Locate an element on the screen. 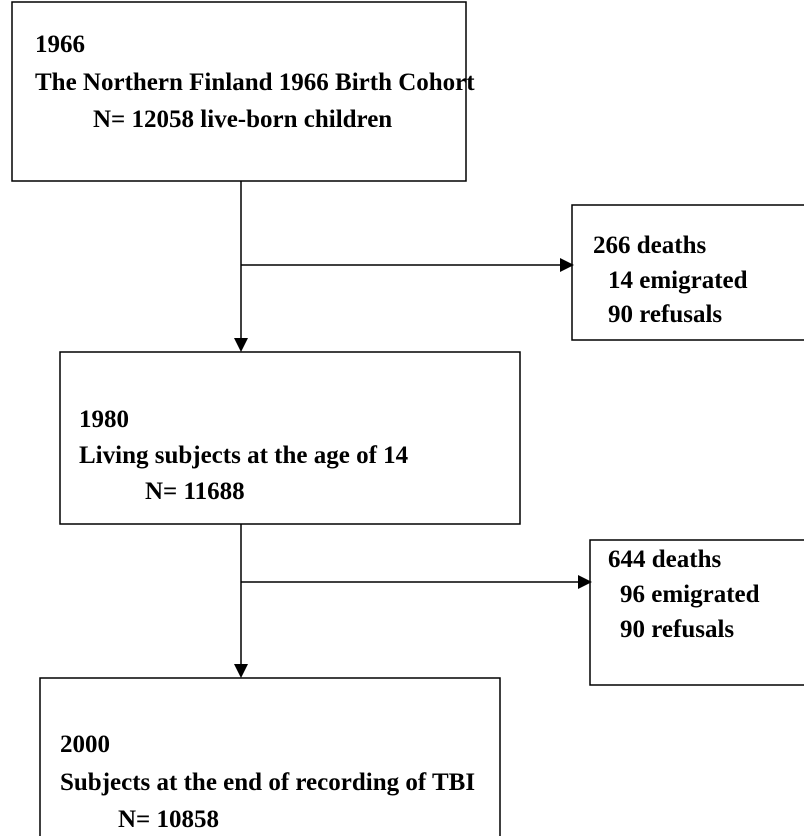 The height and width of the screenshot is (836, 804). age14-box is located at coordinates (290, 438).